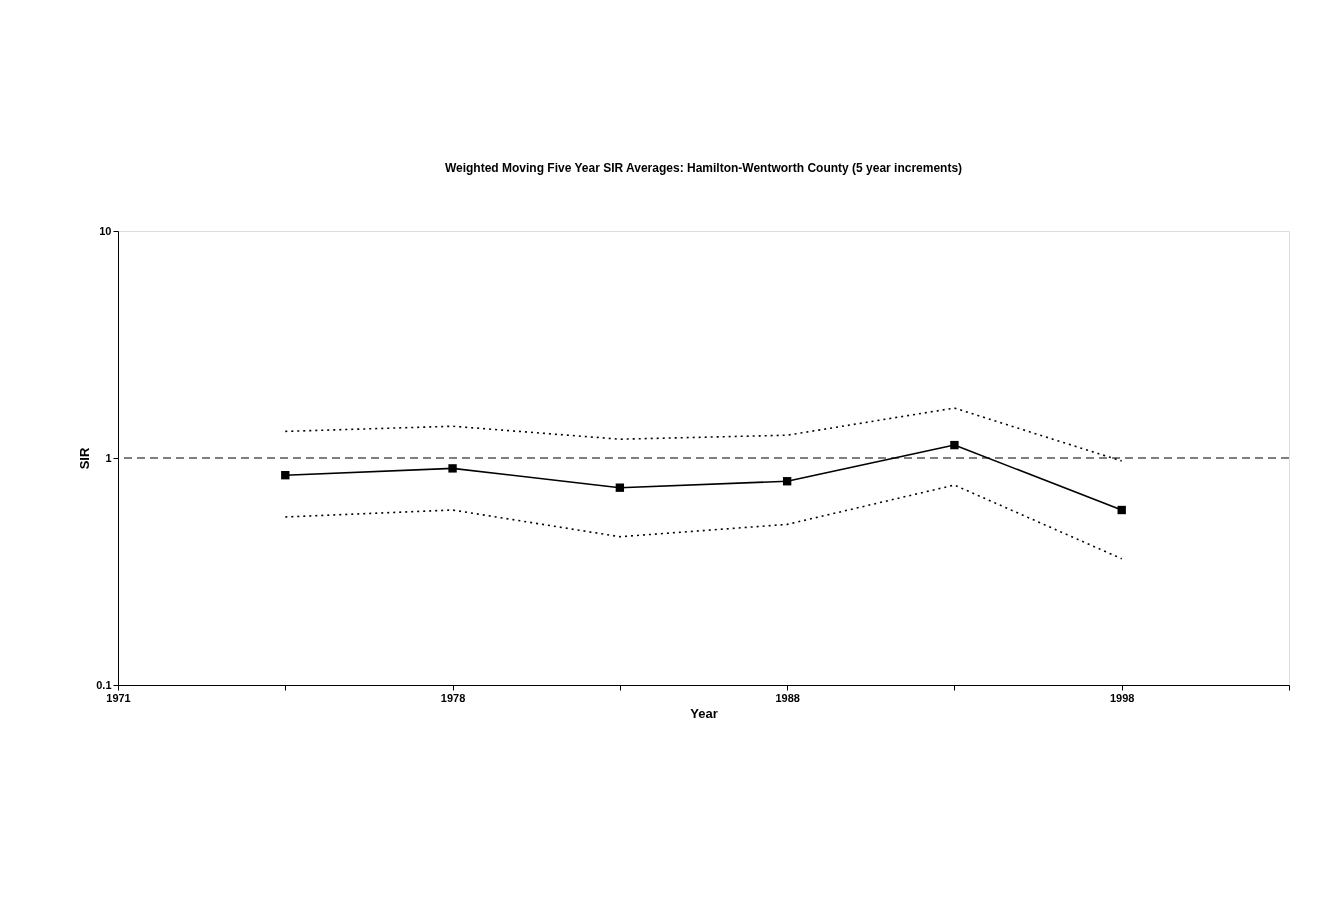 This screenshot has height=903, width=1332. I want to click on y-axis-title: SIR, so click(85, 458).